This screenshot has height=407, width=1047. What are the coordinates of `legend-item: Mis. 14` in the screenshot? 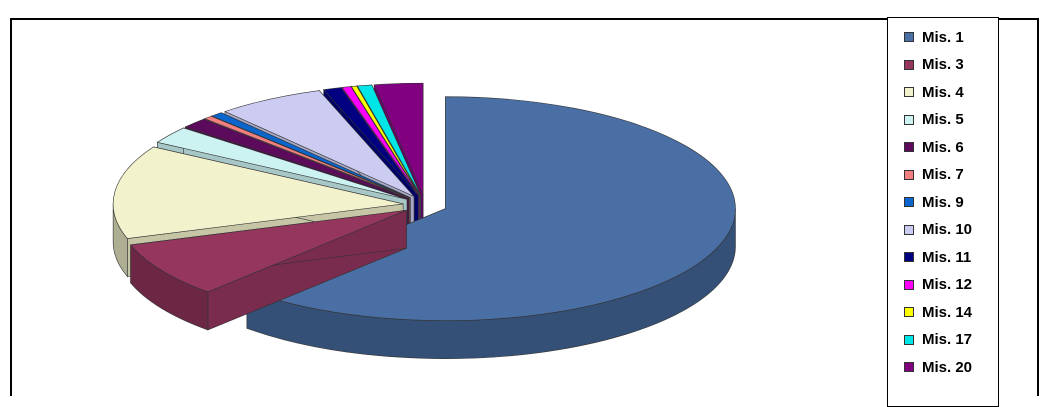 It's located at (938, 312).